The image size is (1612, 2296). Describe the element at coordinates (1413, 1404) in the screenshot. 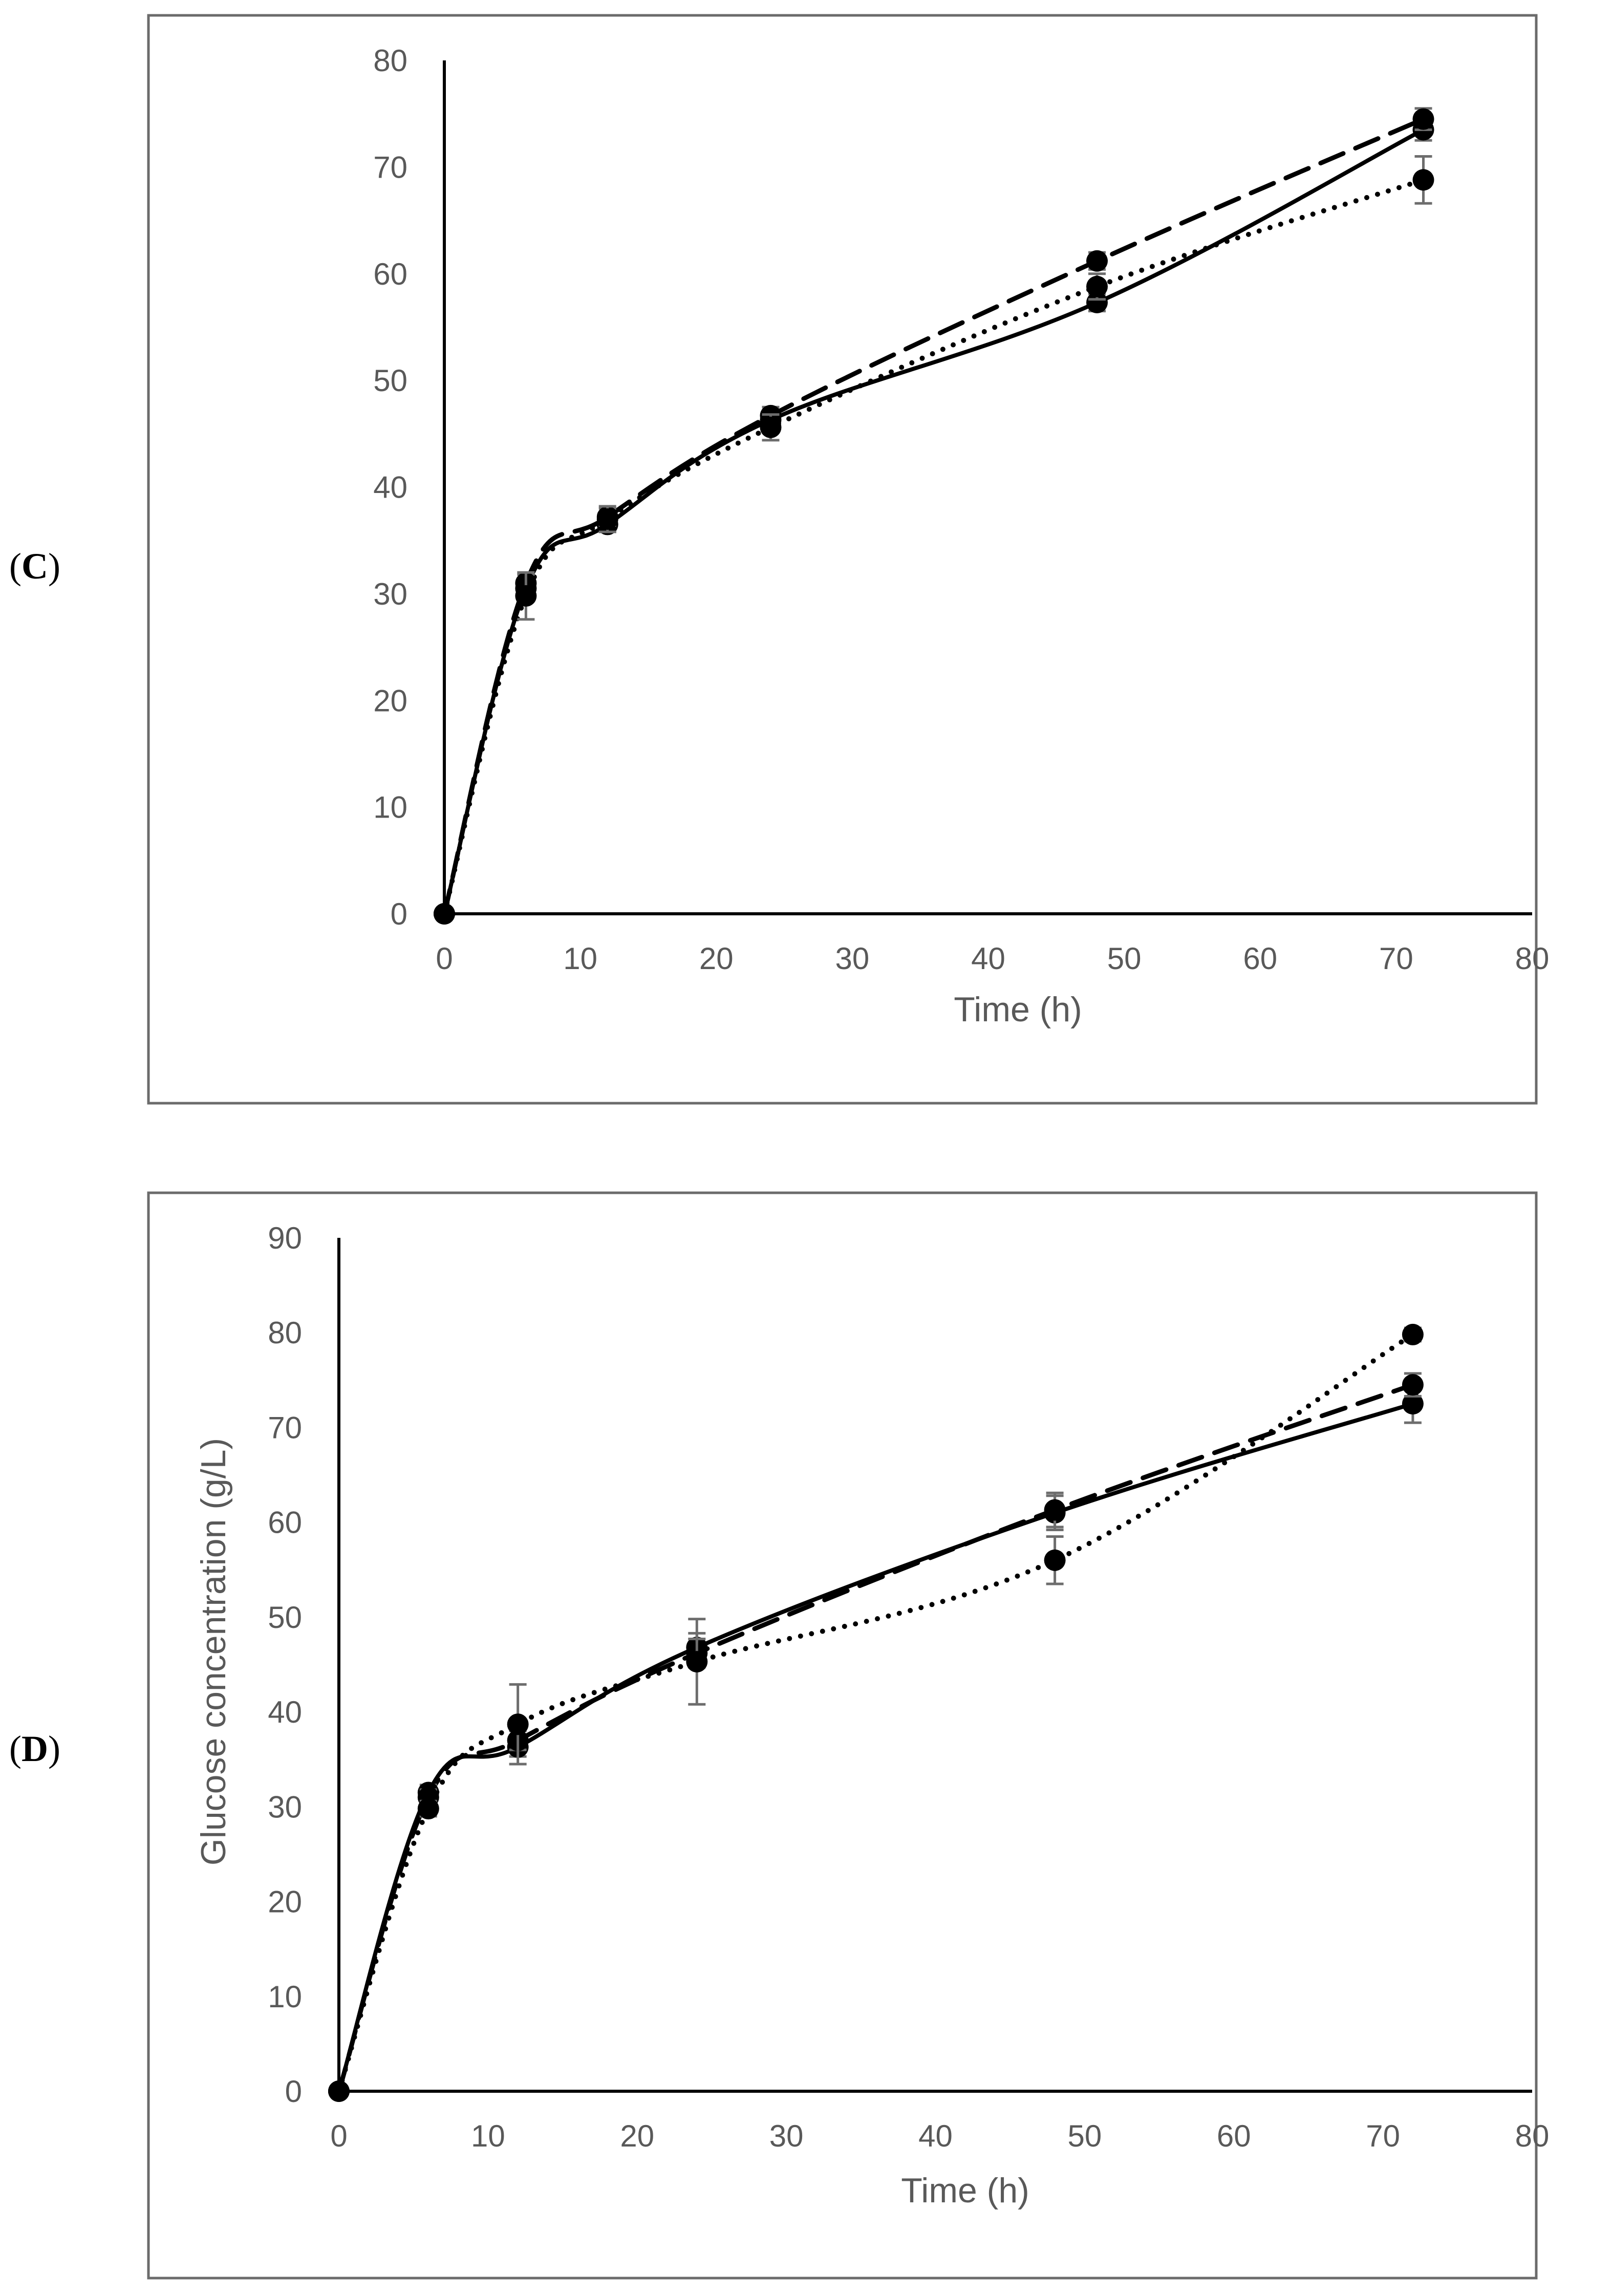

I see `panel-d-series-solid-point` at that location.